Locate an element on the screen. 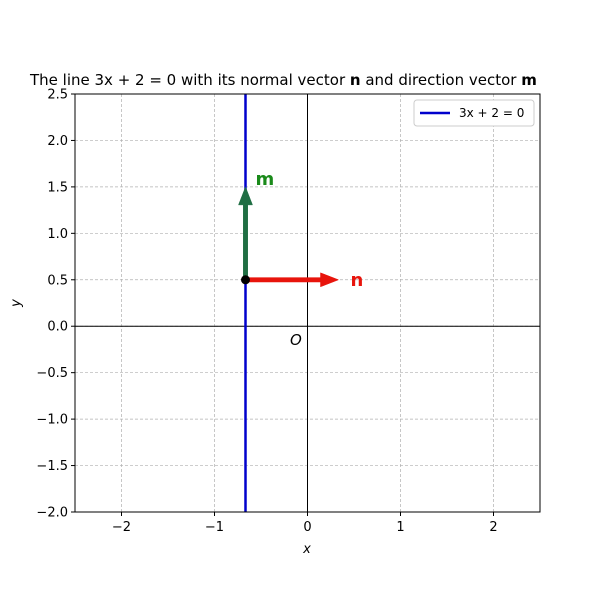 This screenshot has width=600, height=600. legend-box is located at coordinates (474, 113).